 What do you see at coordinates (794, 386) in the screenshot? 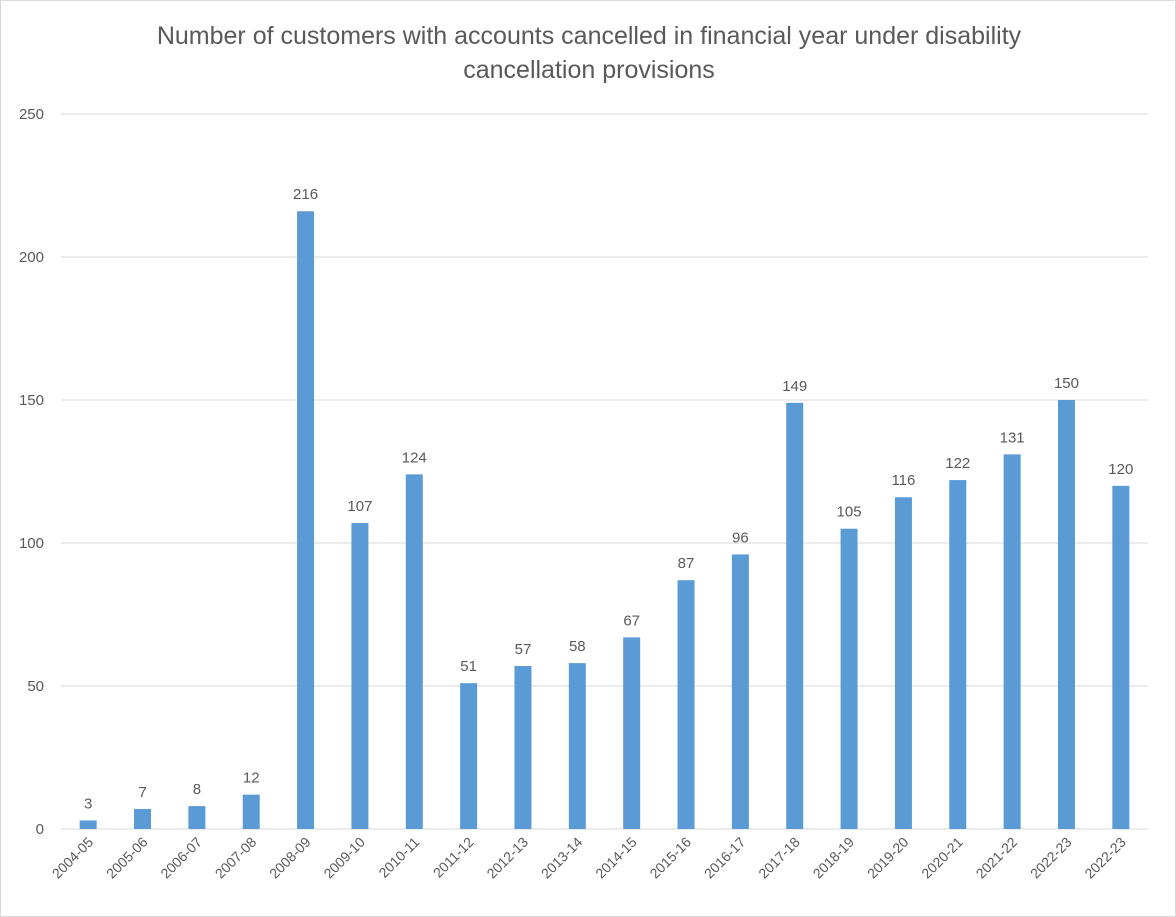
I see `data-label: 149` at bounding box center [794, 386].